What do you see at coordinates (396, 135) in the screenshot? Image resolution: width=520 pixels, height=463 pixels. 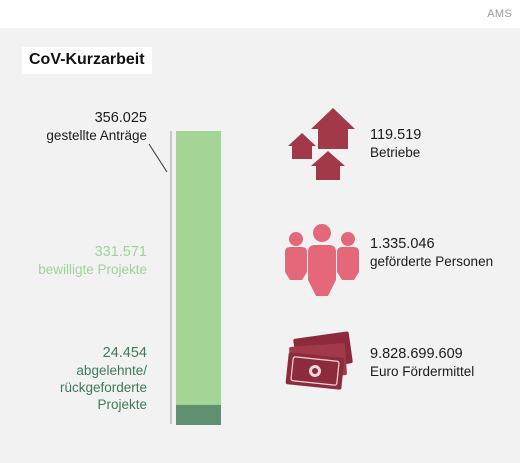 I see `betriebe-number: 119.519` at bounding box center [396, 135].